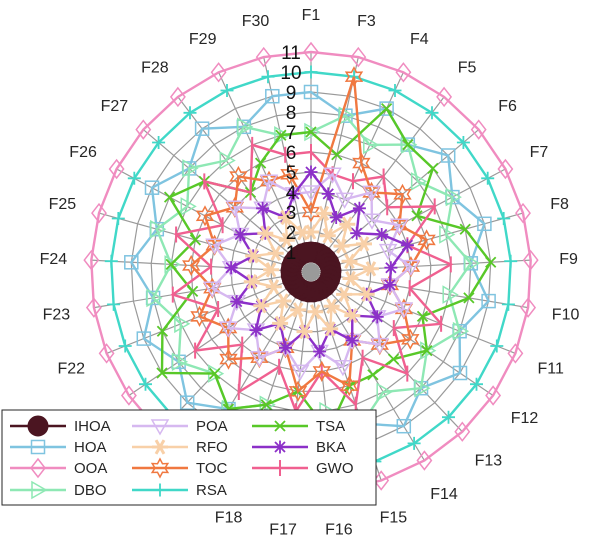 This screenshot has width=607, height=541. Describe the element at coordinates (422, 388) in the screenshot. I see `point-dbo-f13` at that location.